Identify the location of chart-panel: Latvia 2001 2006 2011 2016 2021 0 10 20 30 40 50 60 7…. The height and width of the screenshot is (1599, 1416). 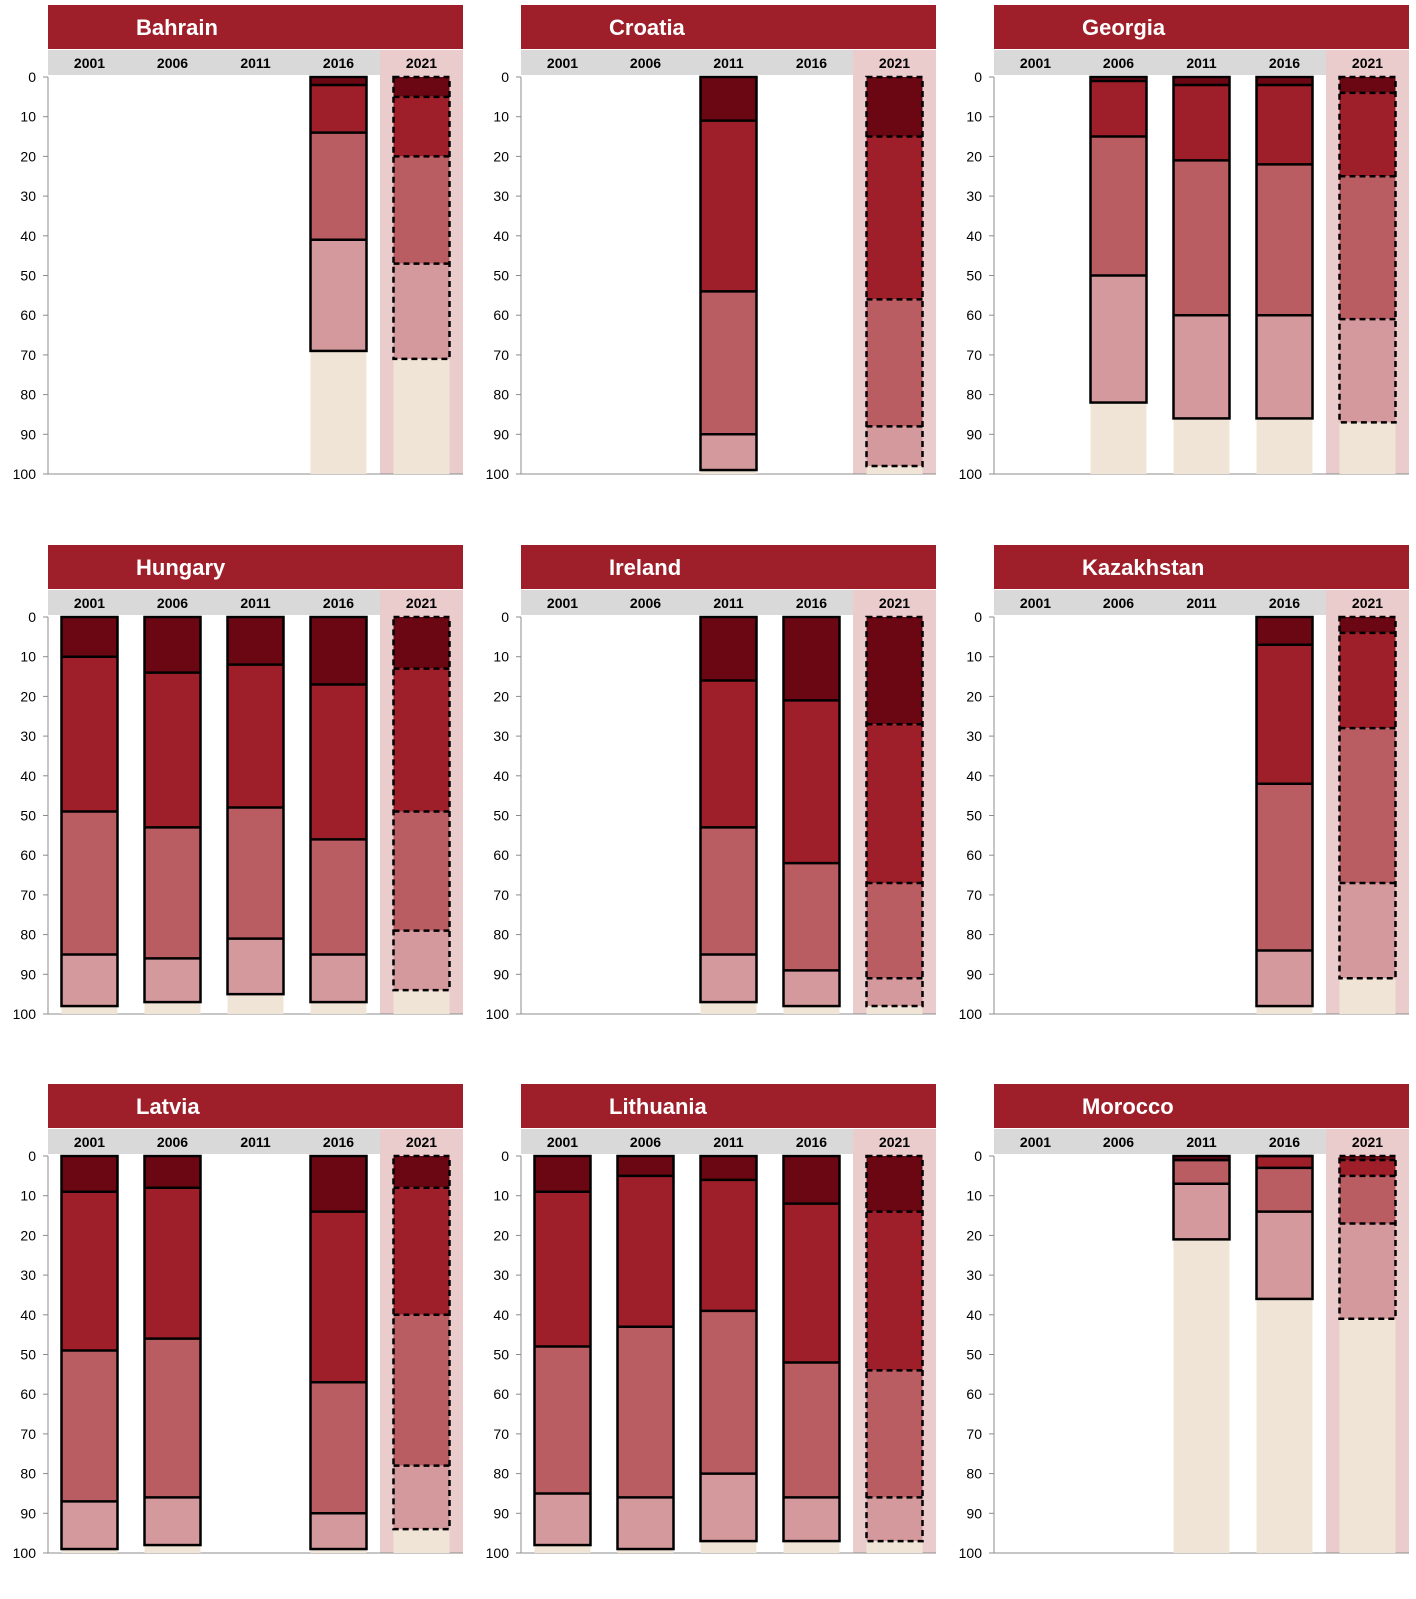
(236, 1339).